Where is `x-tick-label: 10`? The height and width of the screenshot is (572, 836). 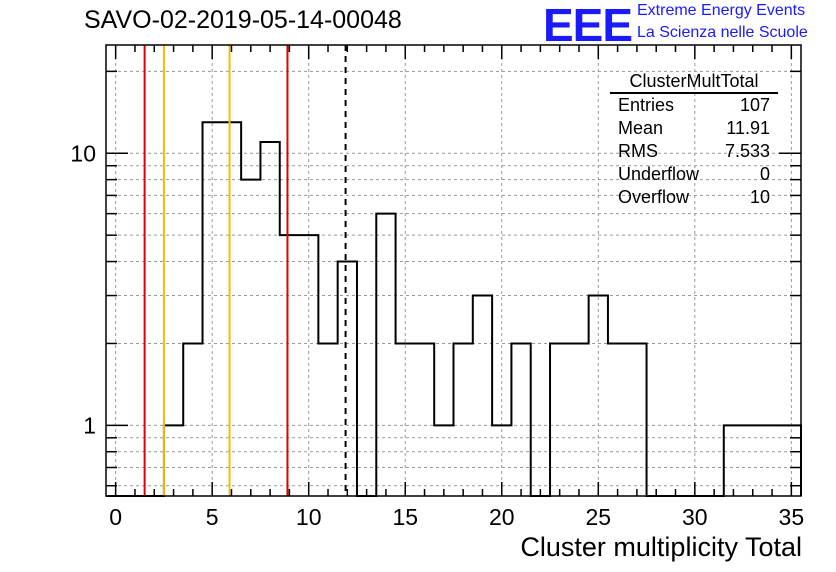
x-tick-label: 10 is located at coordinates (309, 517).